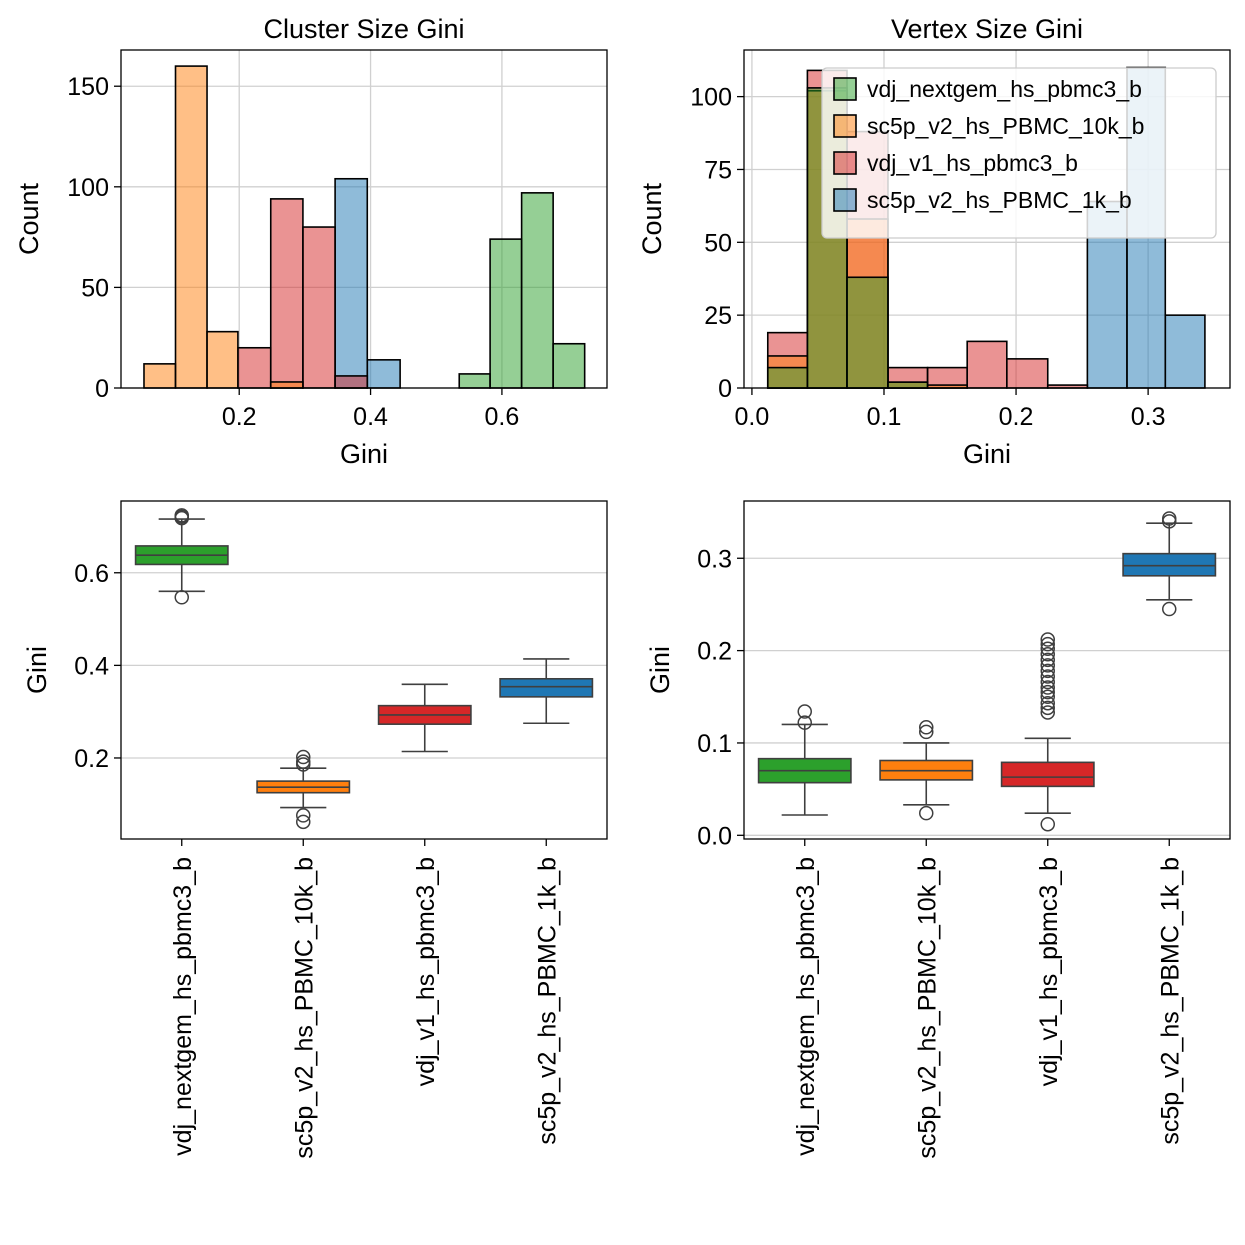 The image size is (1245, 1245). I want to click on cluster-size-histogram-xlabel: Gini, so click(364, 454).